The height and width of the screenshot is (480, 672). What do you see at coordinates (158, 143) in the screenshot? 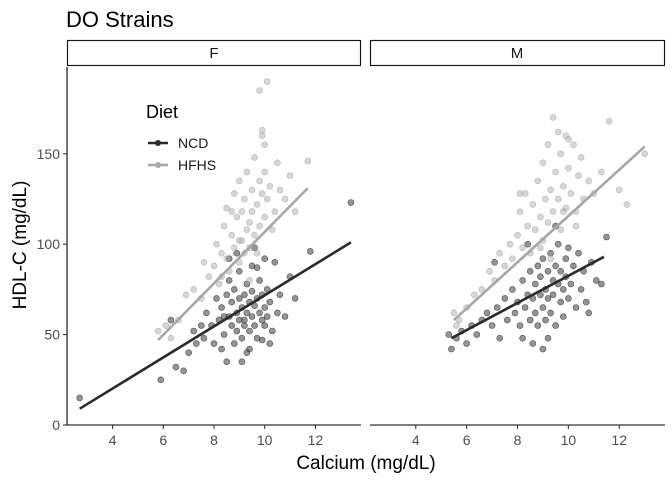
I see `legend-key-ncd-dot` at bounding box center [158, 143].